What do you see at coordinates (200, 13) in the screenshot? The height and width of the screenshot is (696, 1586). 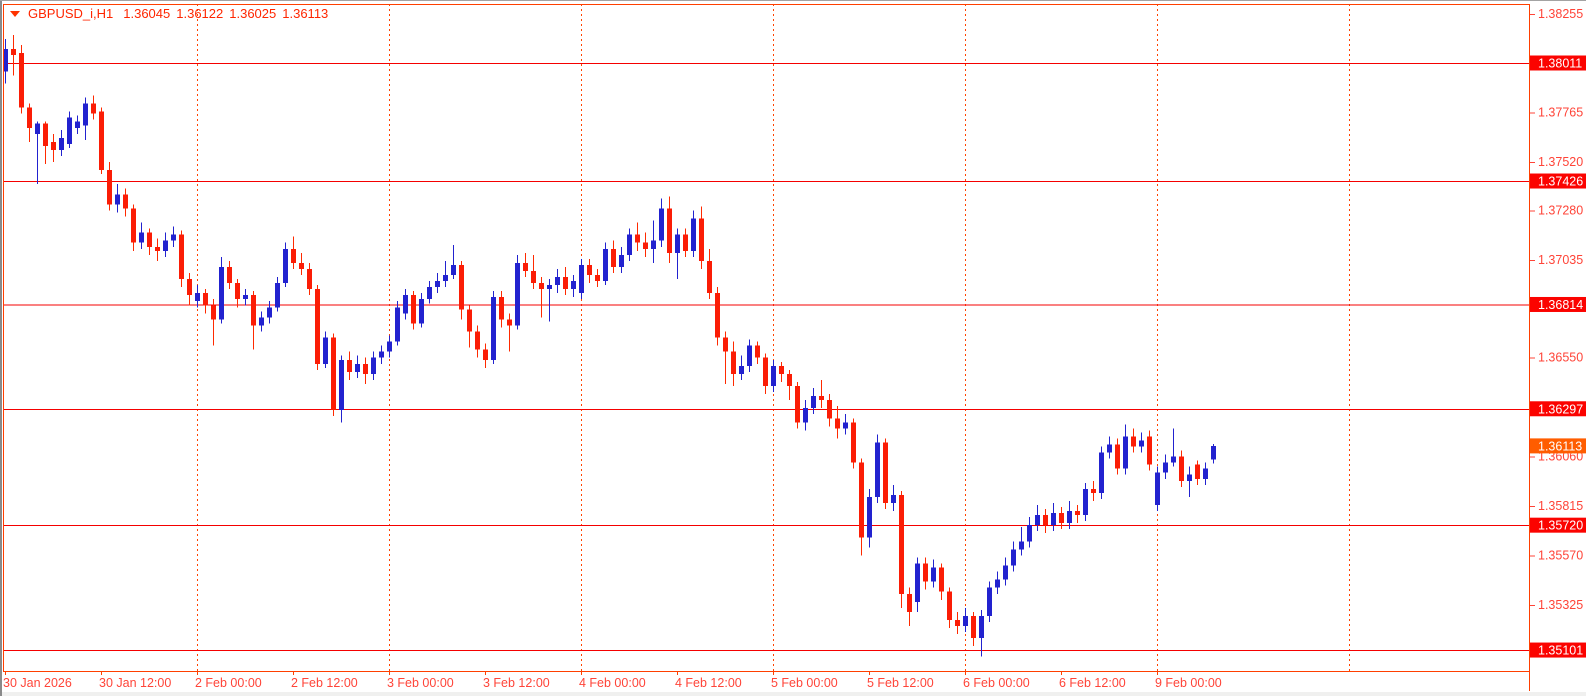 I see `ohlc-high-value: 1.36122` at bounding box center [200, 13].